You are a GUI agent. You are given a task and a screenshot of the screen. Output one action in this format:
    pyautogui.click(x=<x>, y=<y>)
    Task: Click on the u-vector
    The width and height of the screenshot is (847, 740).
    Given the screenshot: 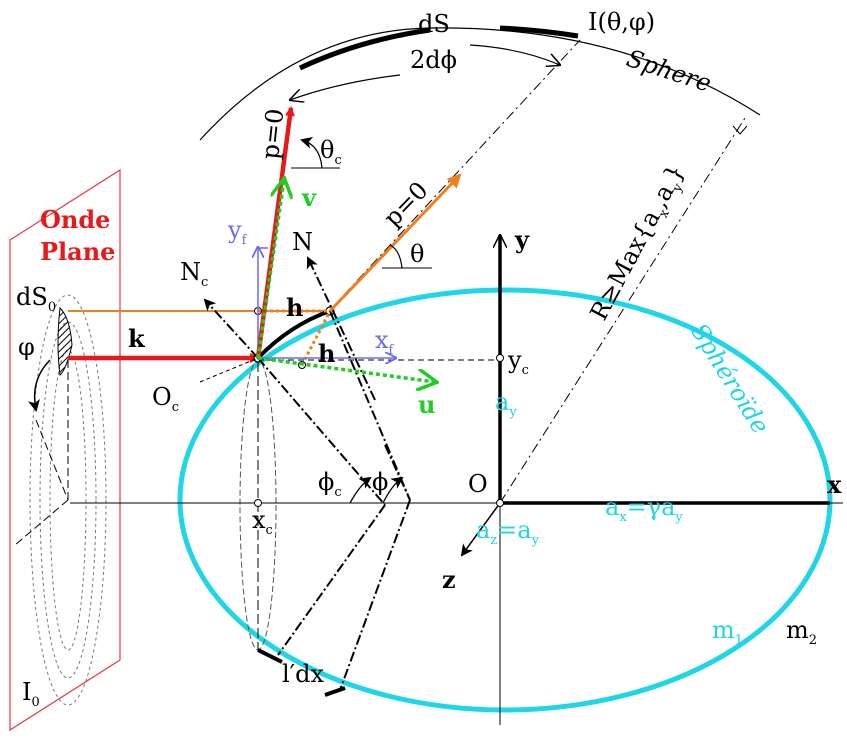 What is the action you would take?
    pyautogui.click(x=346, y=369)
    